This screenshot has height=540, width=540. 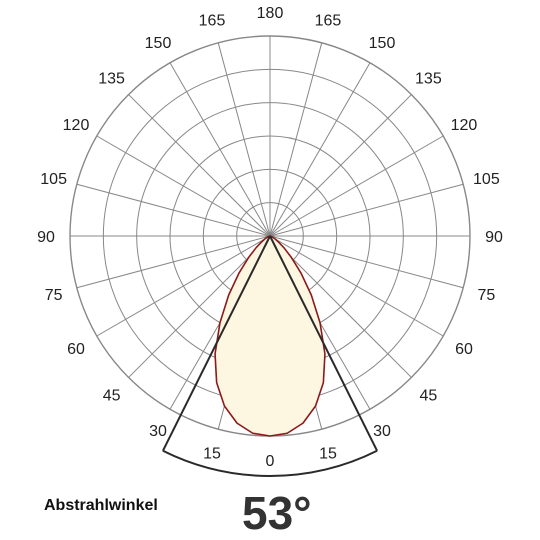 What do you see at coordinates (101, 505) in the screenshot?
I see `beam-angle-caption: Abstrahlwinkel` at bounding box center [101, 505].